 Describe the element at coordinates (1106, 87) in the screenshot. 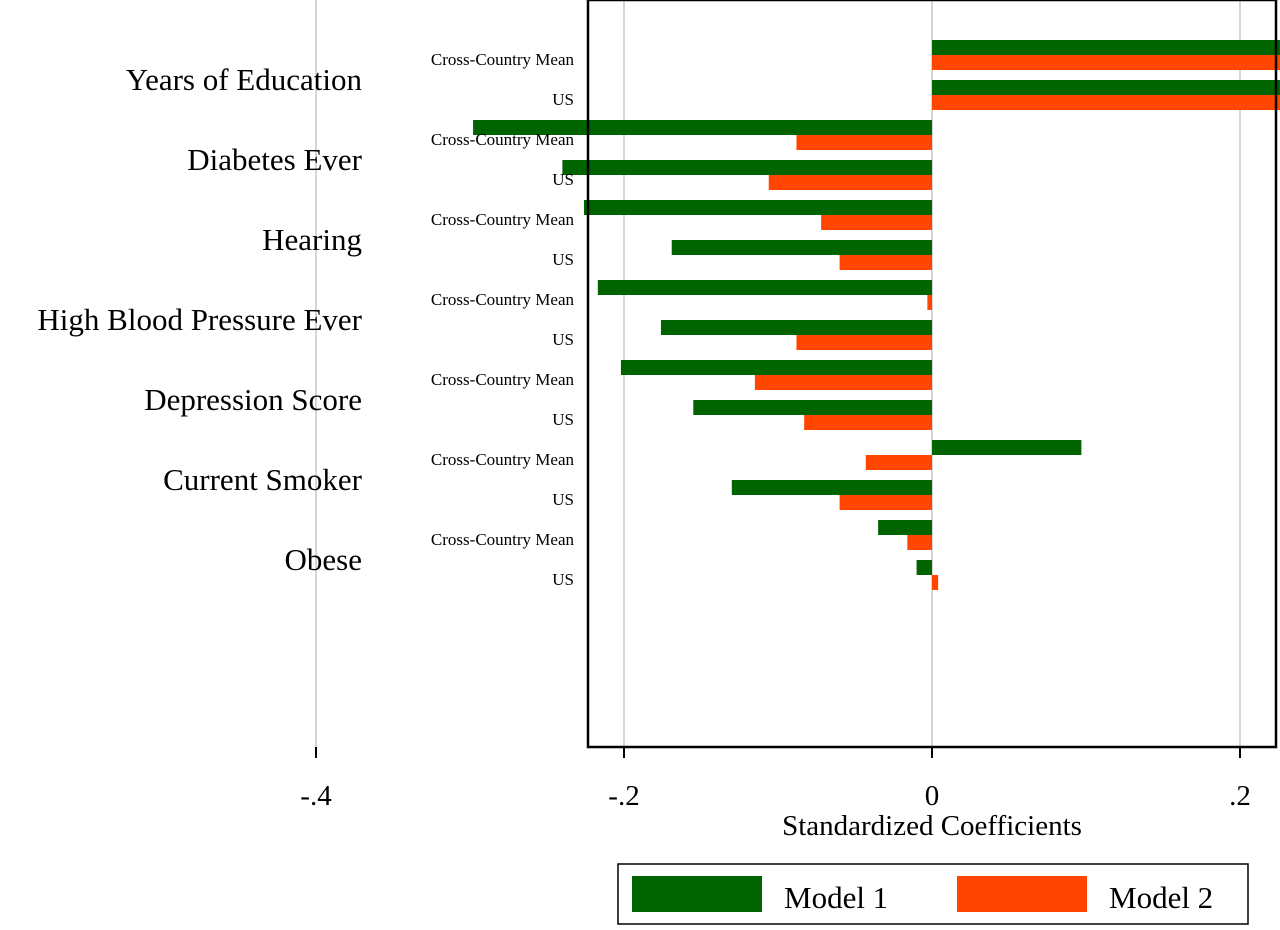

I see `bar-model-1-years-of-education-us` at that location.